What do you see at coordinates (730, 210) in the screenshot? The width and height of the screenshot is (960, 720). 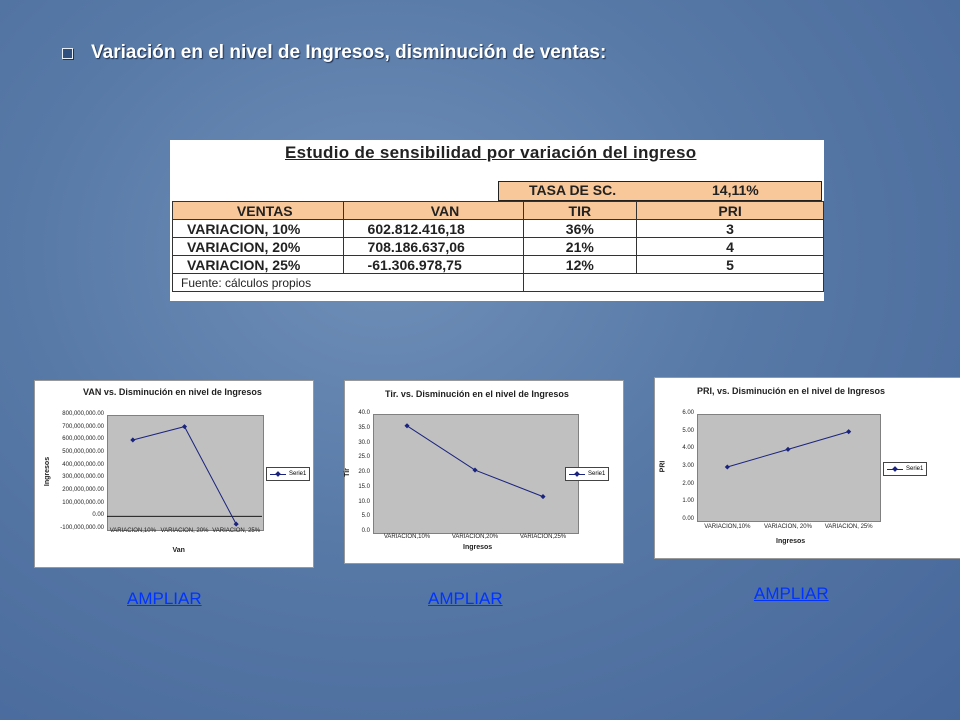 I see `header-pri: PRI` at bounding box center [730, 210].